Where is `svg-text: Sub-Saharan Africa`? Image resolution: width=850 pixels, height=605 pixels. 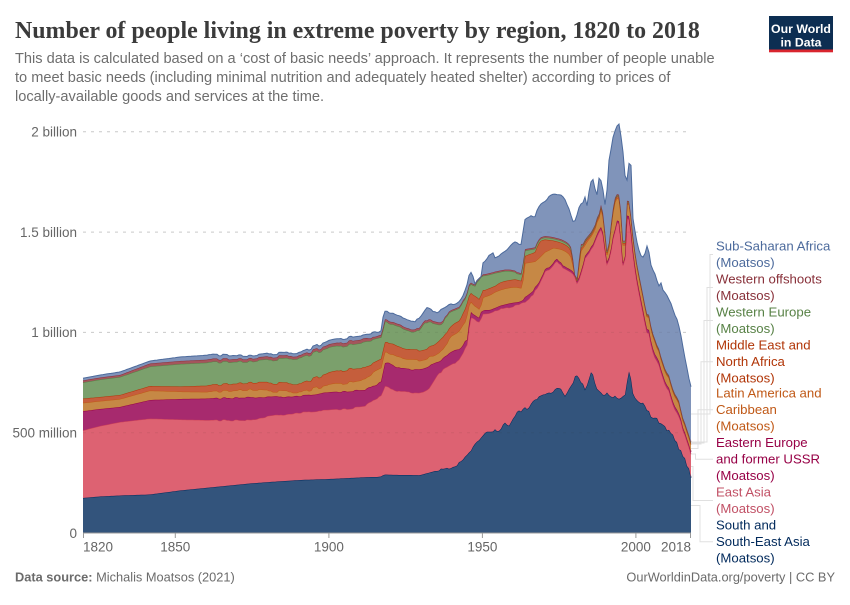 svg-text: Sub-Saharan Africa is located at coordinates (773, 246).